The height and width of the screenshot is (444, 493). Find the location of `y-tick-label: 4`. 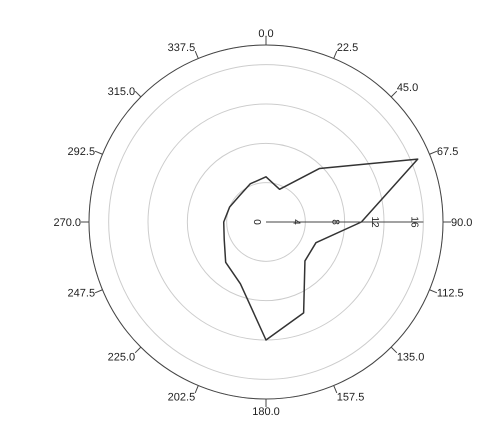

y-tick-label: 4 is located at coordinates (296, 222).